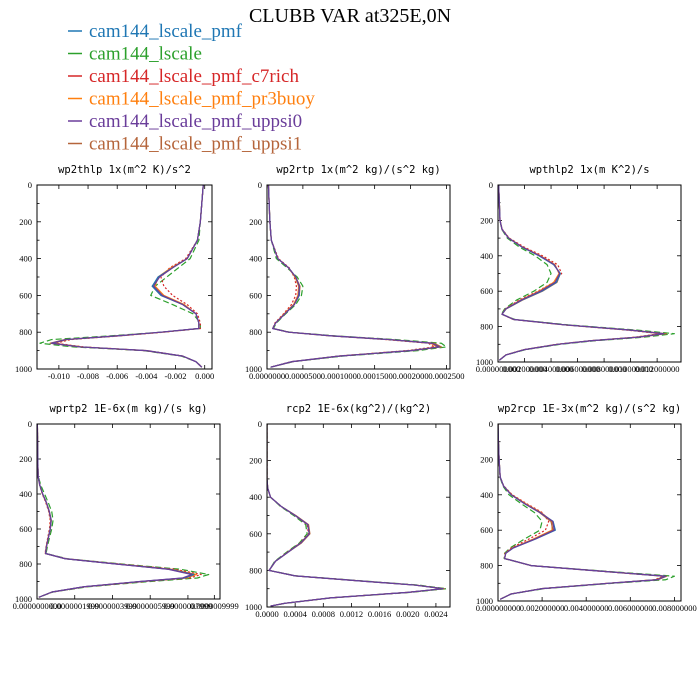 The width and height of the screenshot is (700, 700). What do you see at coordinates (59, 376) in the screenshot?
I see `x-tick-label: -0.010` at bounding box center [59, 376].